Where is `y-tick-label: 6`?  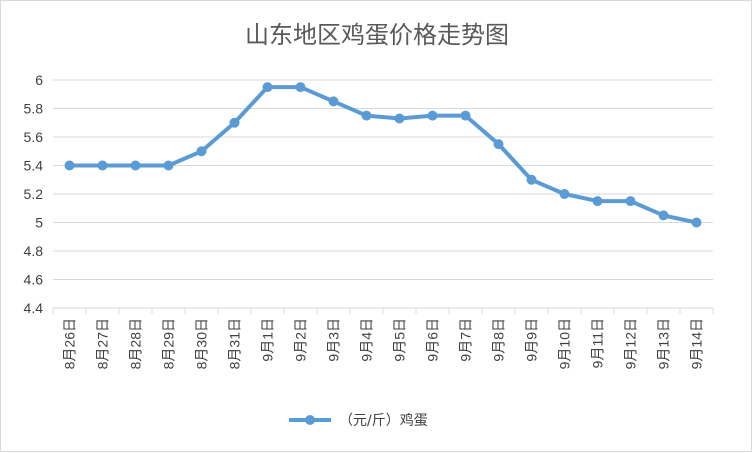 y-tick-label: 6 is located at coordinates (39, 80).